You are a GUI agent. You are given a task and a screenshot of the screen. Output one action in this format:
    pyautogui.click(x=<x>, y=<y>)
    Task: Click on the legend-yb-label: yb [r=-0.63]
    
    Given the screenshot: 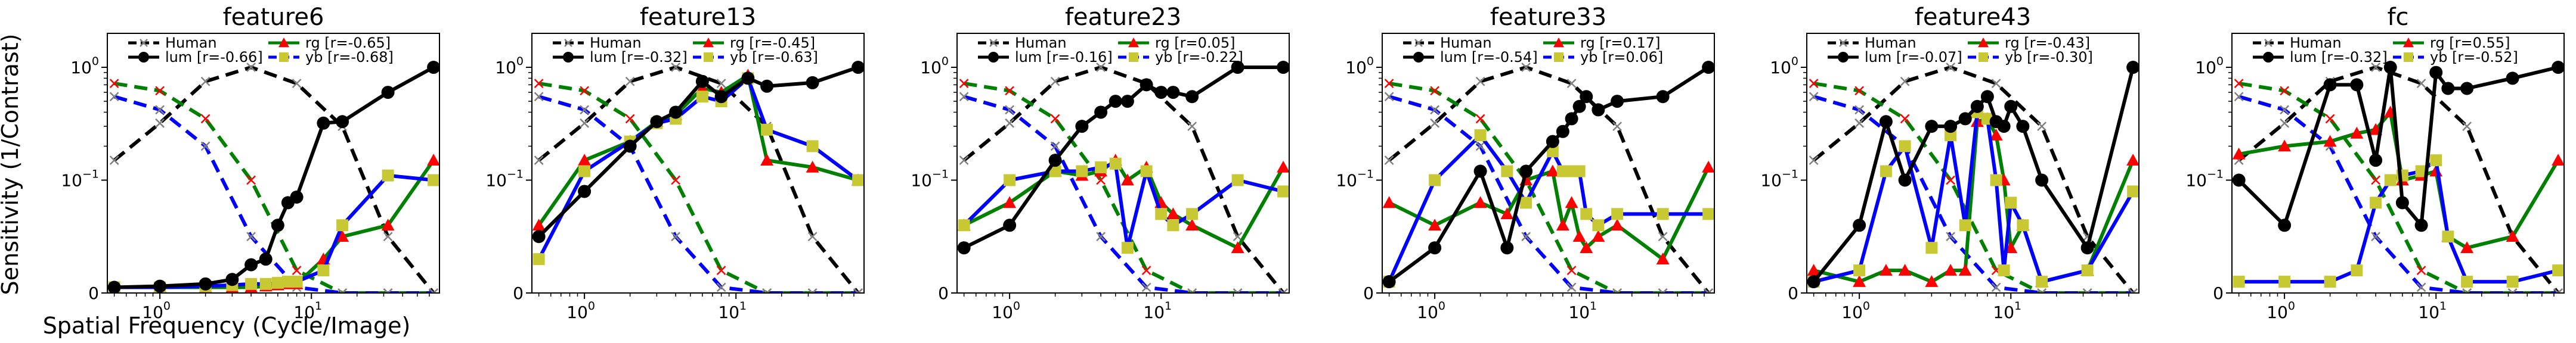 What is the action you would take?
    pyautogui.click(x=774, y=58)
    